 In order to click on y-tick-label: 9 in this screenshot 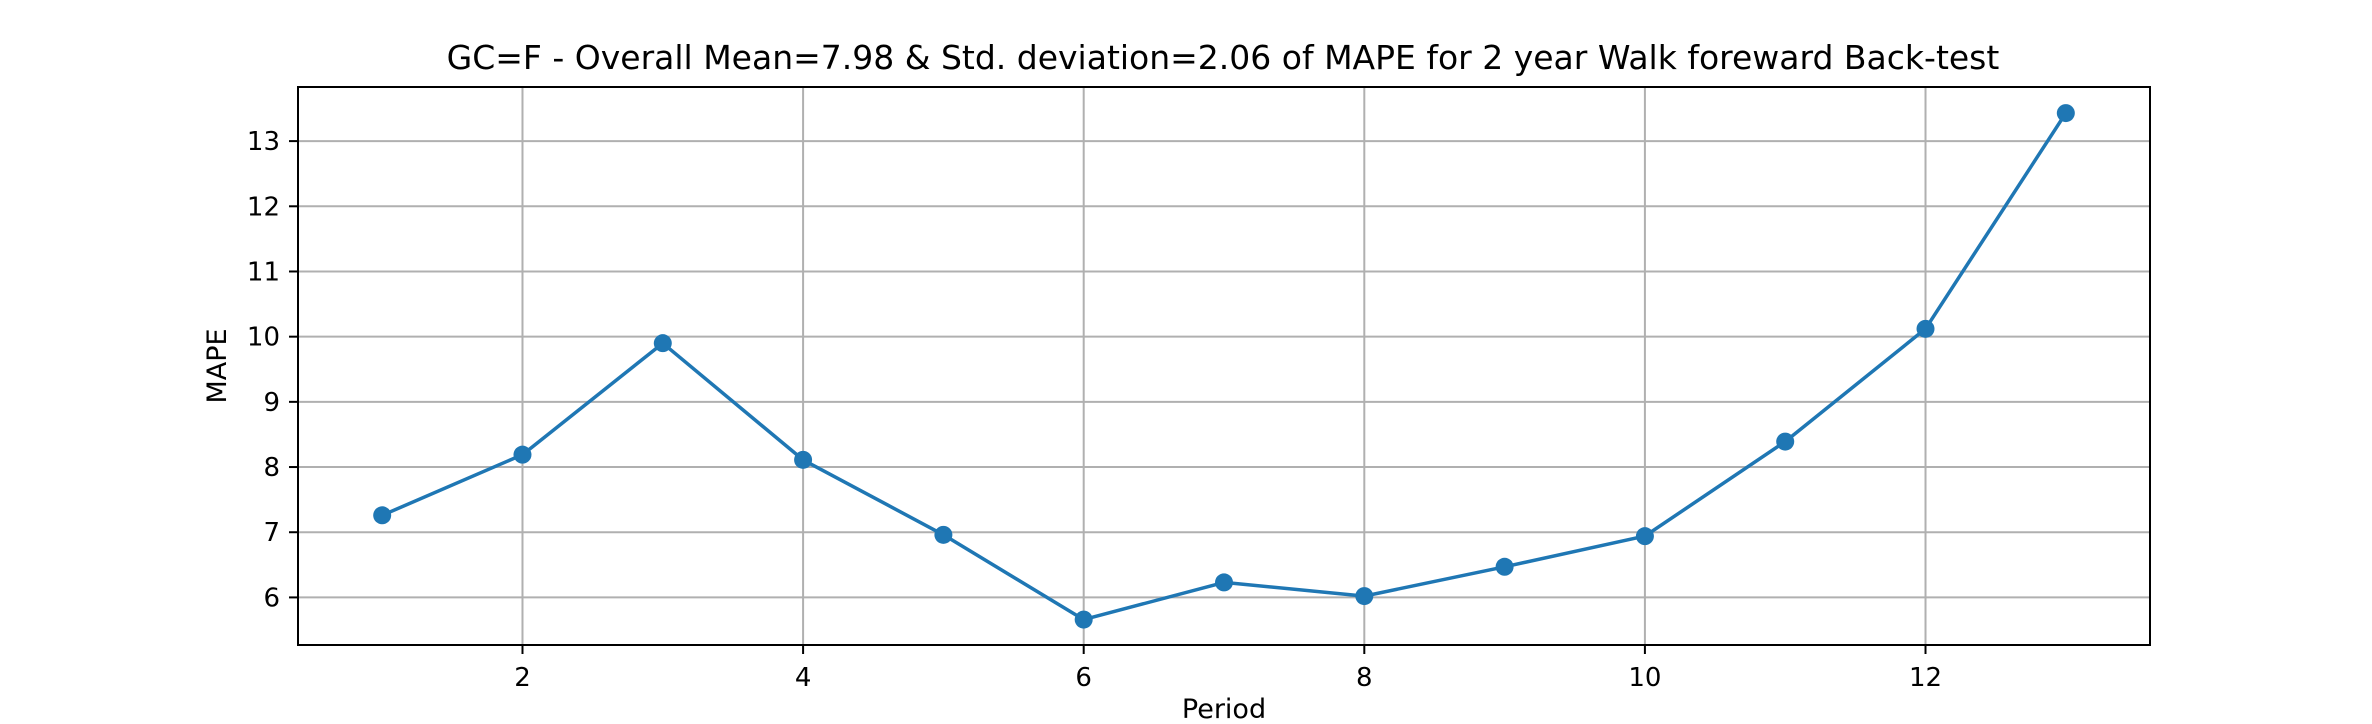, I will do `click(271, 403)`.